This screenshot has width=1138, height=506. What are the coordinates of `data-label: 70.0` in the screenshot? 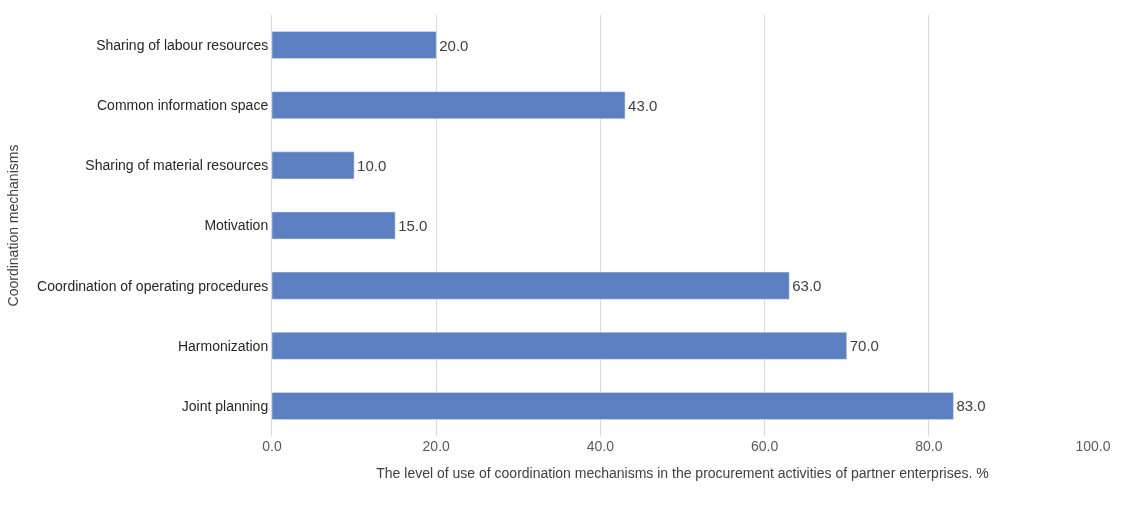 It's located at (864, 346).